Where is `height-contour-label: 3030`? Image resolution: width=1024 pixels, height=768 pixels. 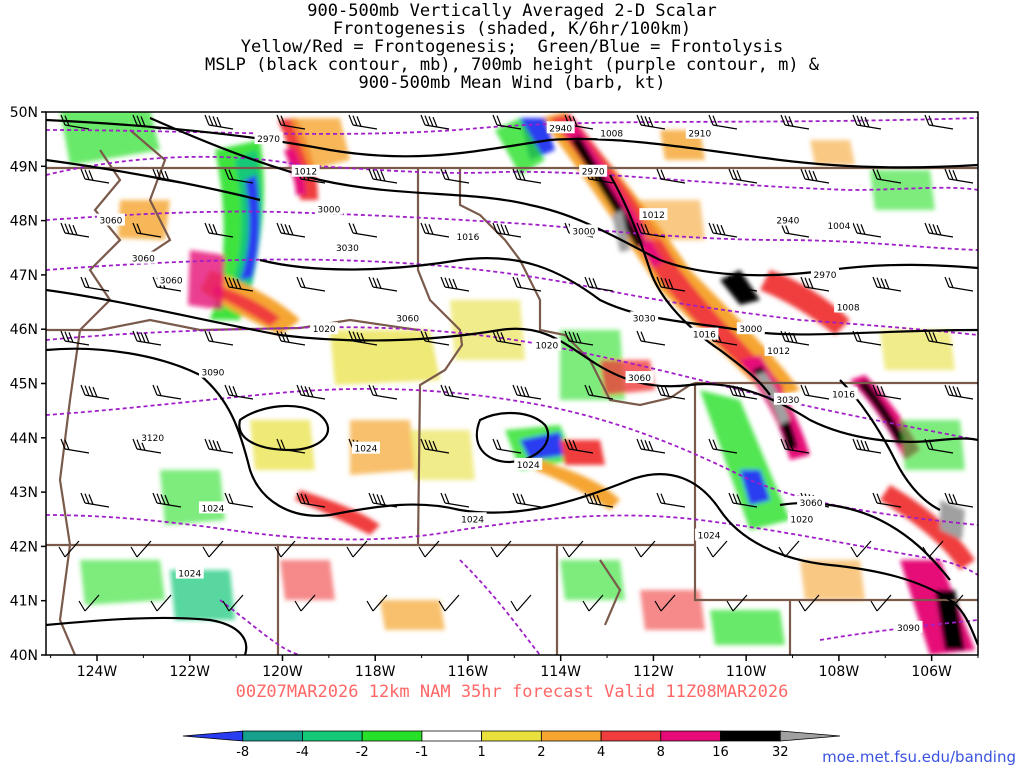
height-contour-label: 3030 is located at coordinates (644, 319).